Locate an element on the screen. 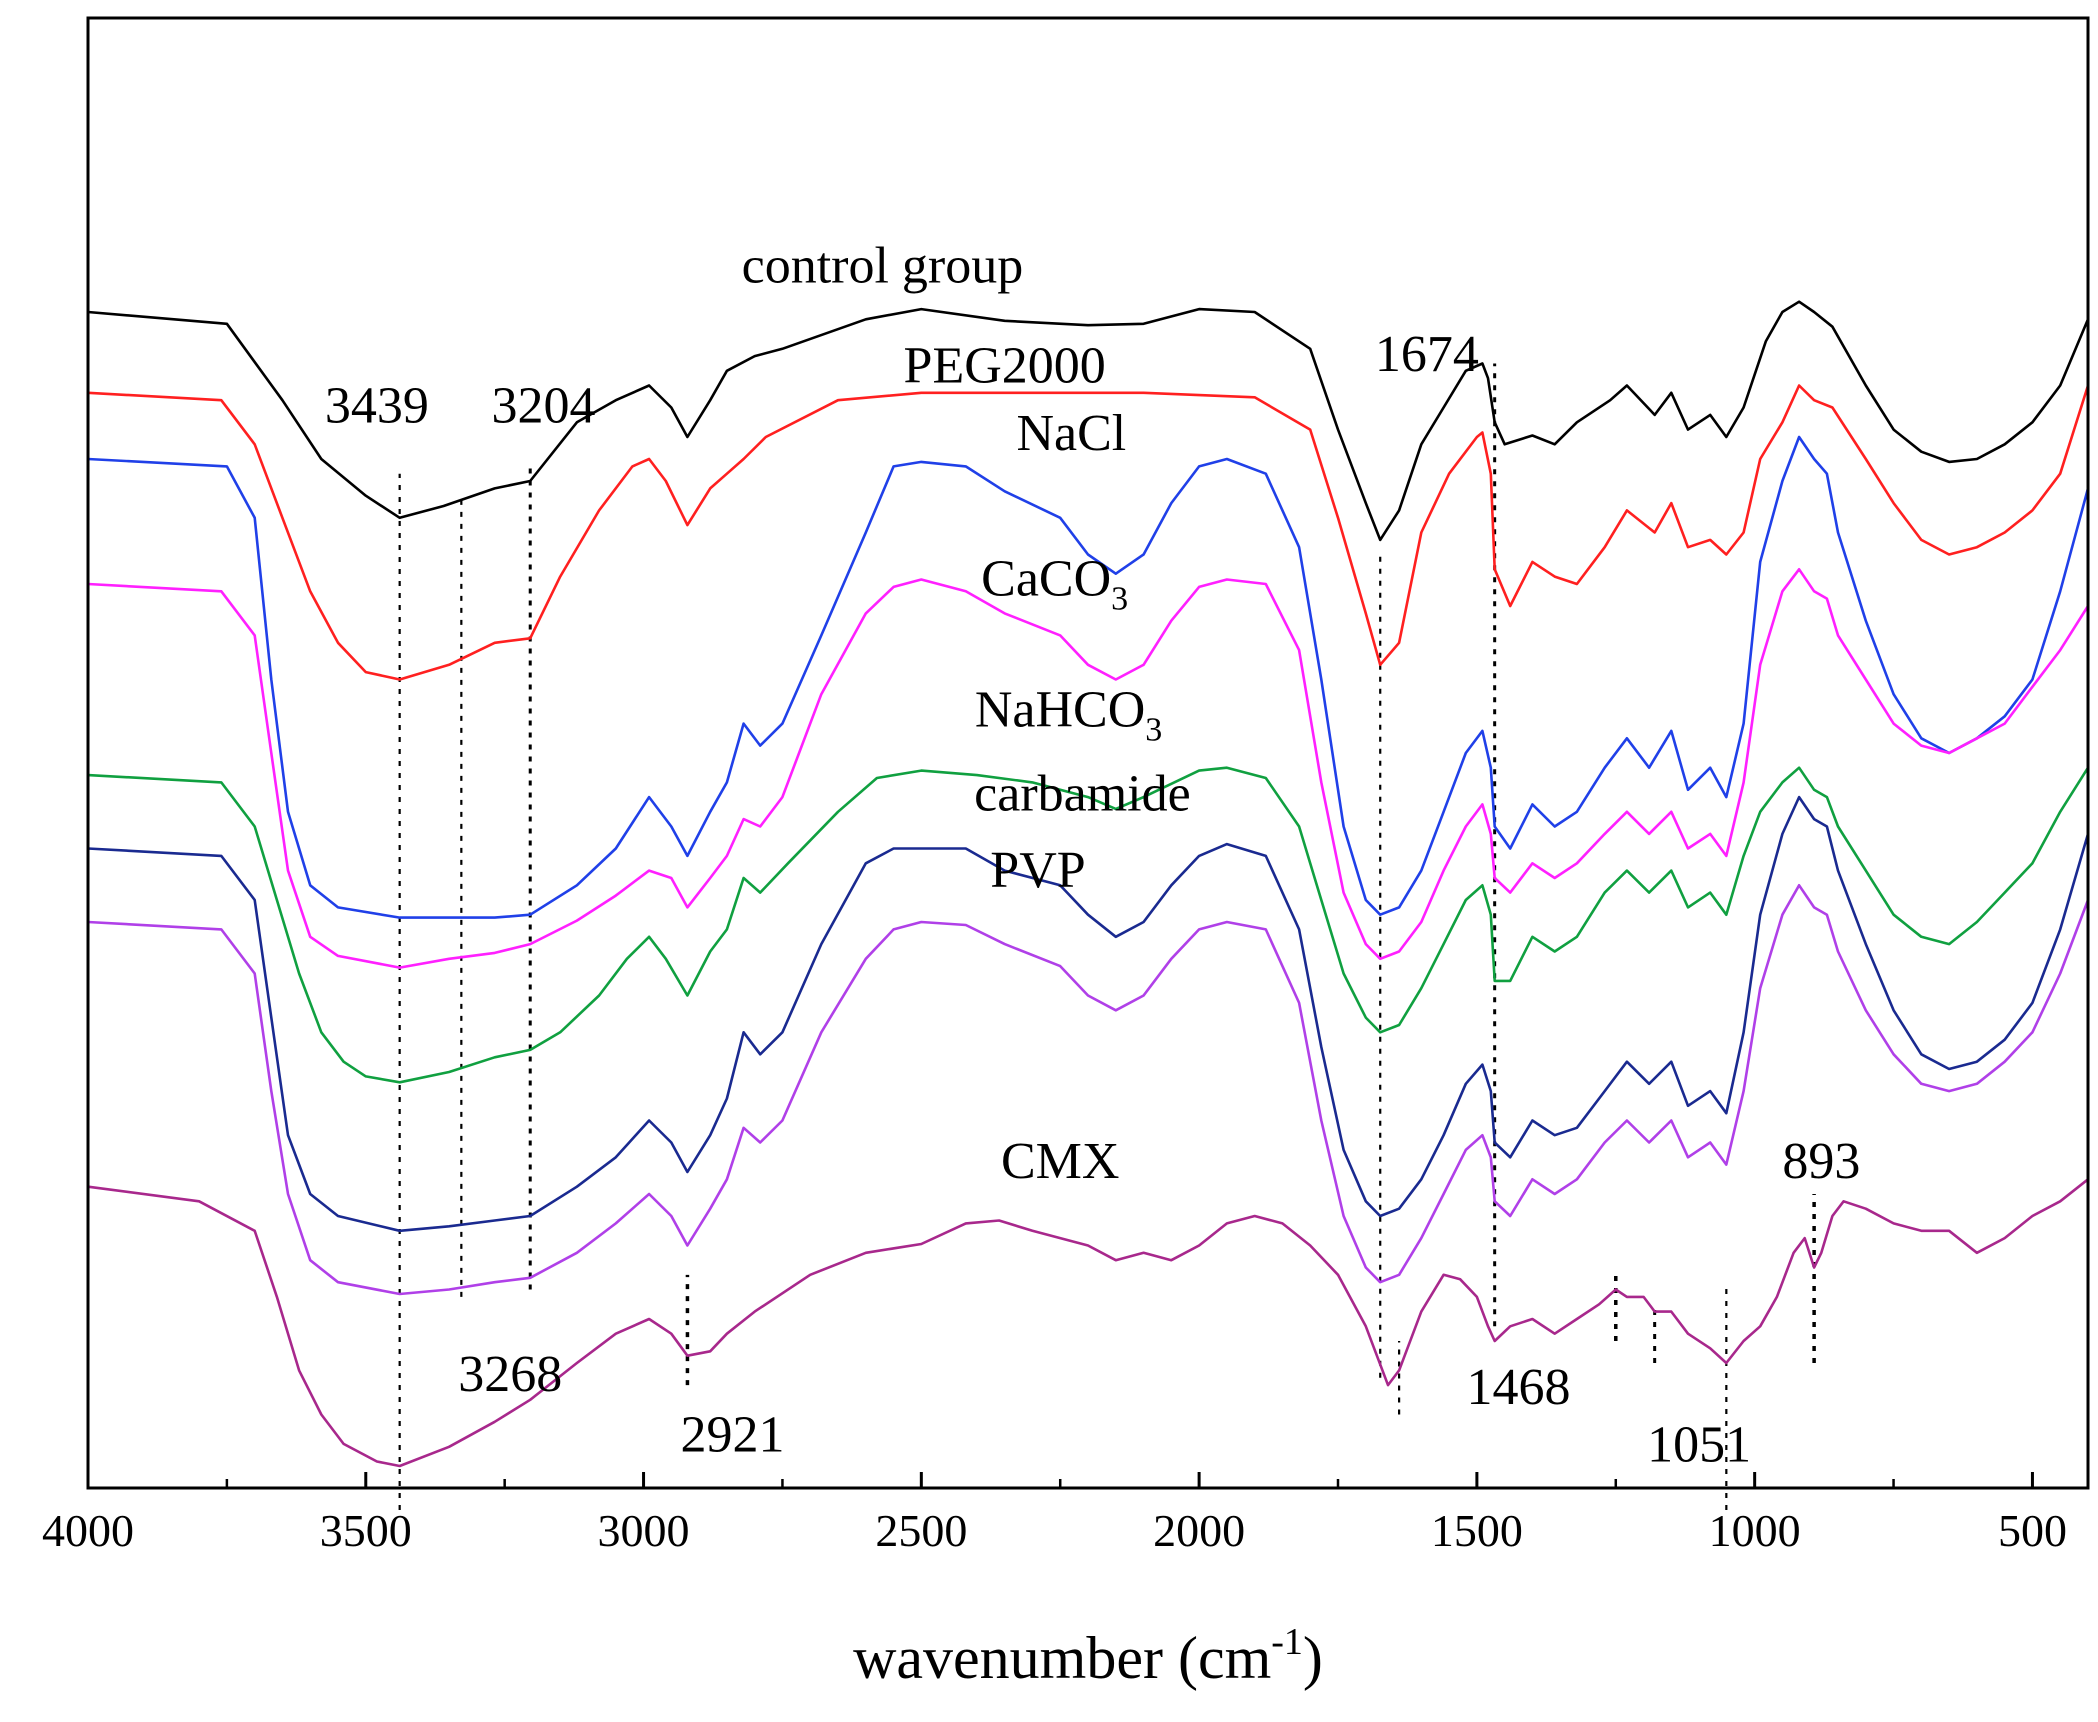 This screenshot has width=2098, height=1722. series-label-5-part-0: carbamide is located at coordinates (1082, 793).